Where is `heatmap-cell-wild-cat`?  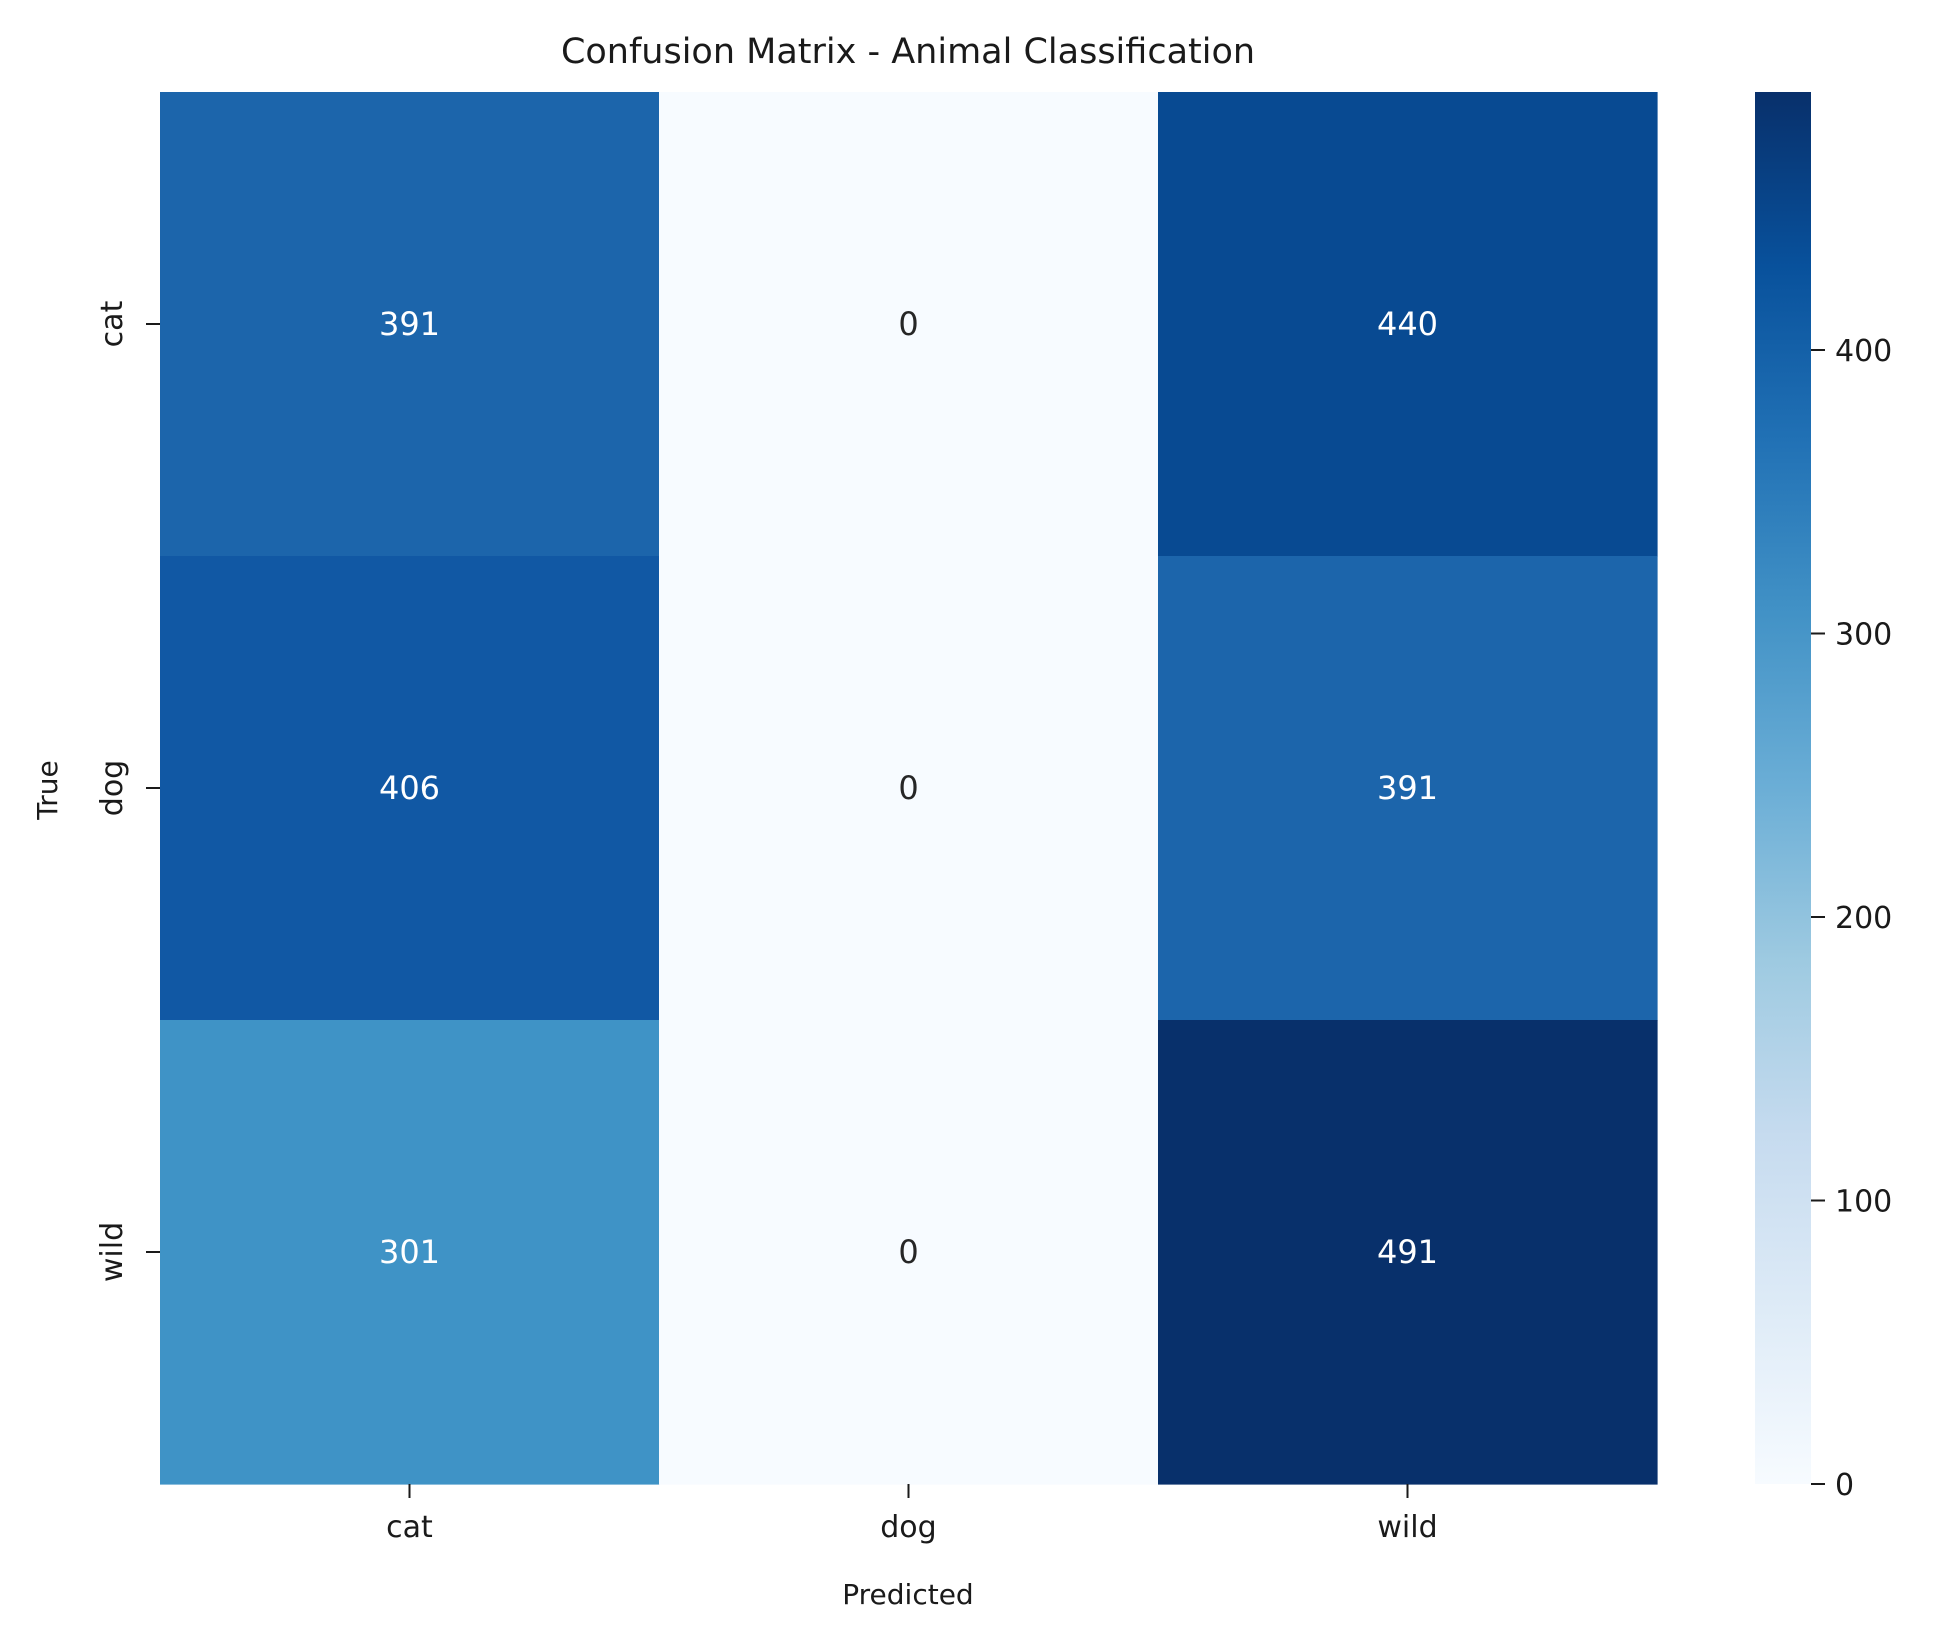 heatmap-cell-wild-cat is located at coordinates (410, 1252).